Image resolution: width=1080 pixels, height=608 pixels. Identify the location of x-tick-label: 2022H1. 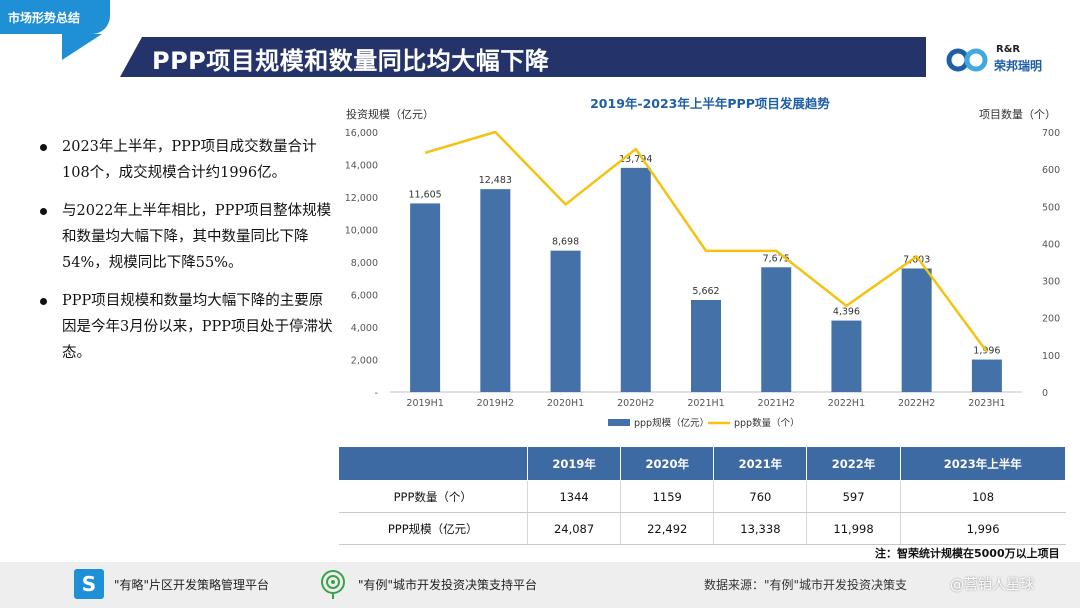
(846, 403).